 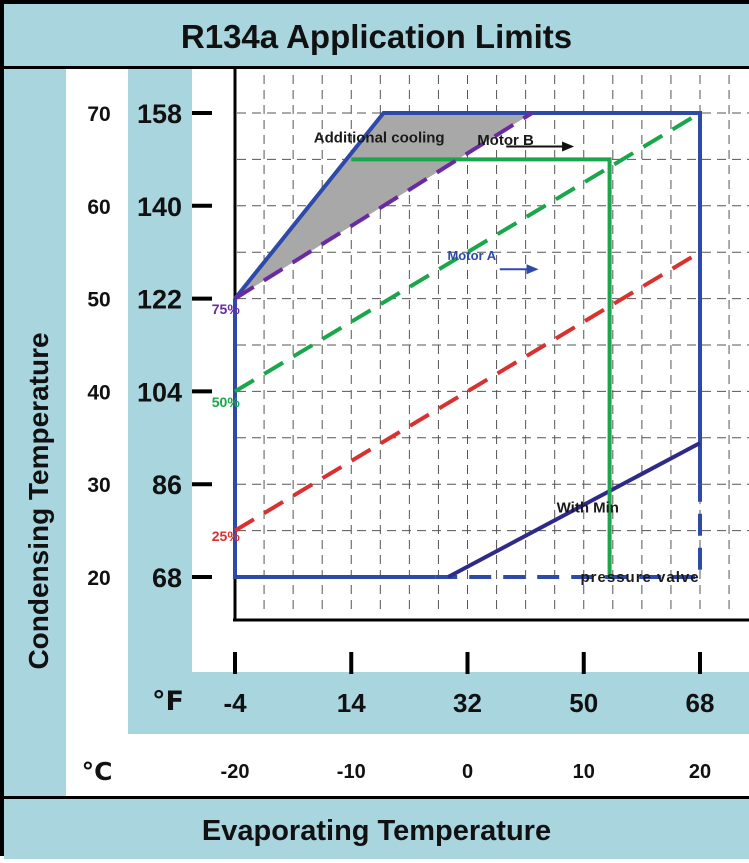 What do you see at coordinates (226, 402) in the screenshot?
I see `annotation-pct-50: 50%` at bounding box center [226, 402].